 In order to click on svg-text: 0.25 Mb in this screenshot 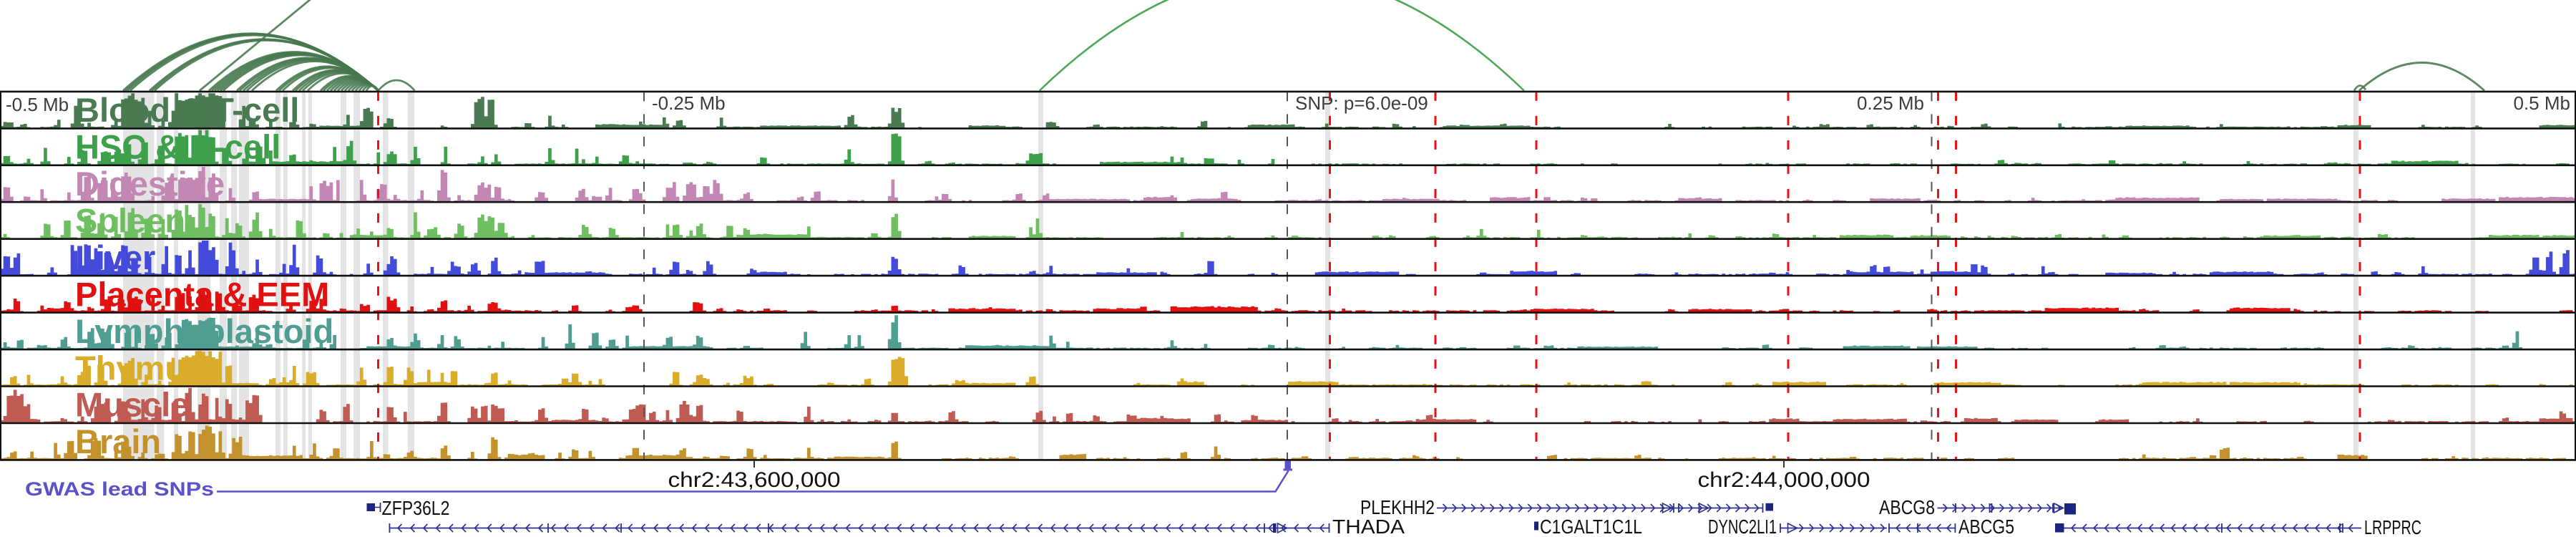, I will do `click(1890, 103)`.